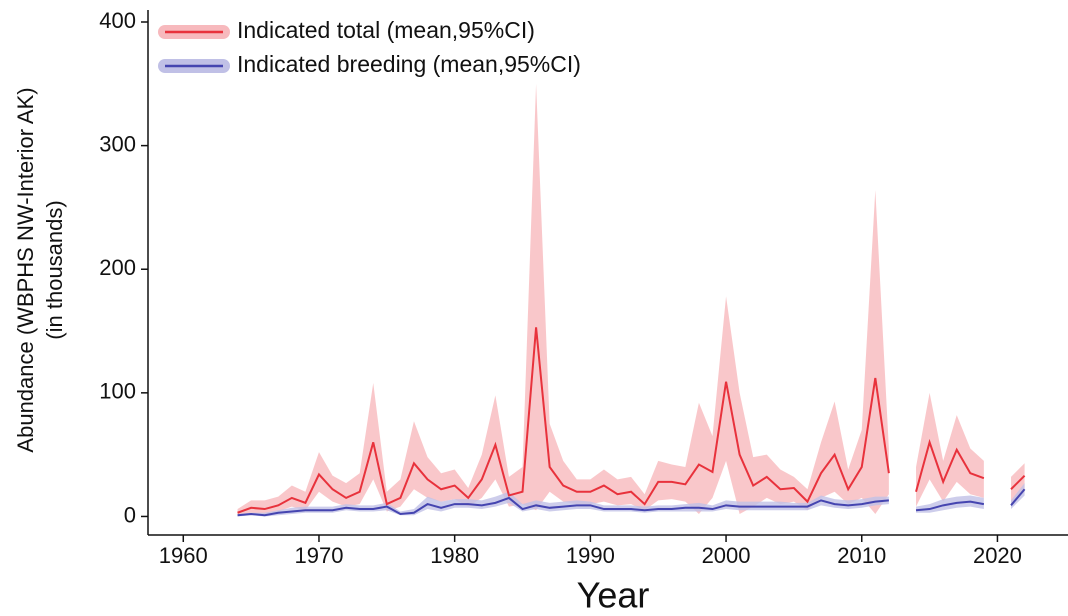  What do you see at coordinates (726, 555) in the screenshot?
I see `x-tick-label: 2000` at bounding box center [726, 555].